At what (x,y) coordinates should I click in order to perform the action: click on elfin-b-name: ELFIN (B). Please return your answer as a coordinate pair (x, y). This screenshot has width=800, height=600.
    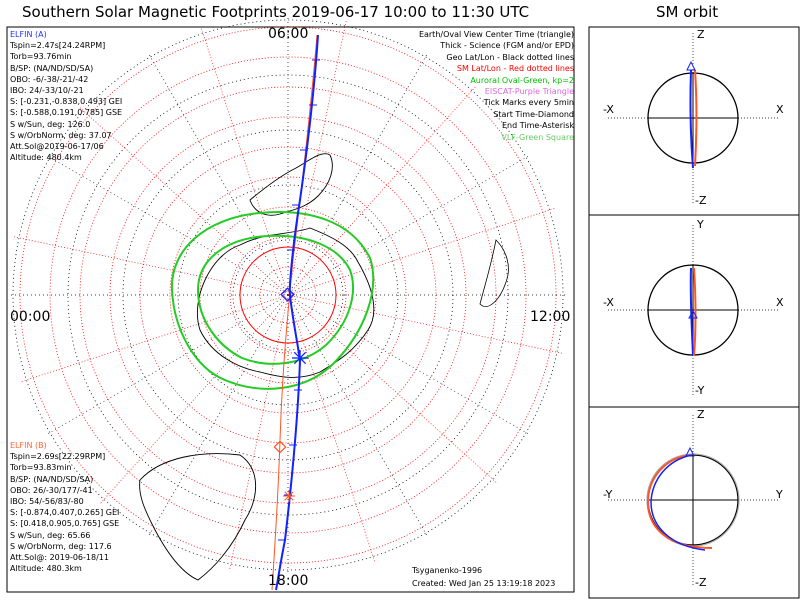
    Looking at the image, I should click on (28, 445).